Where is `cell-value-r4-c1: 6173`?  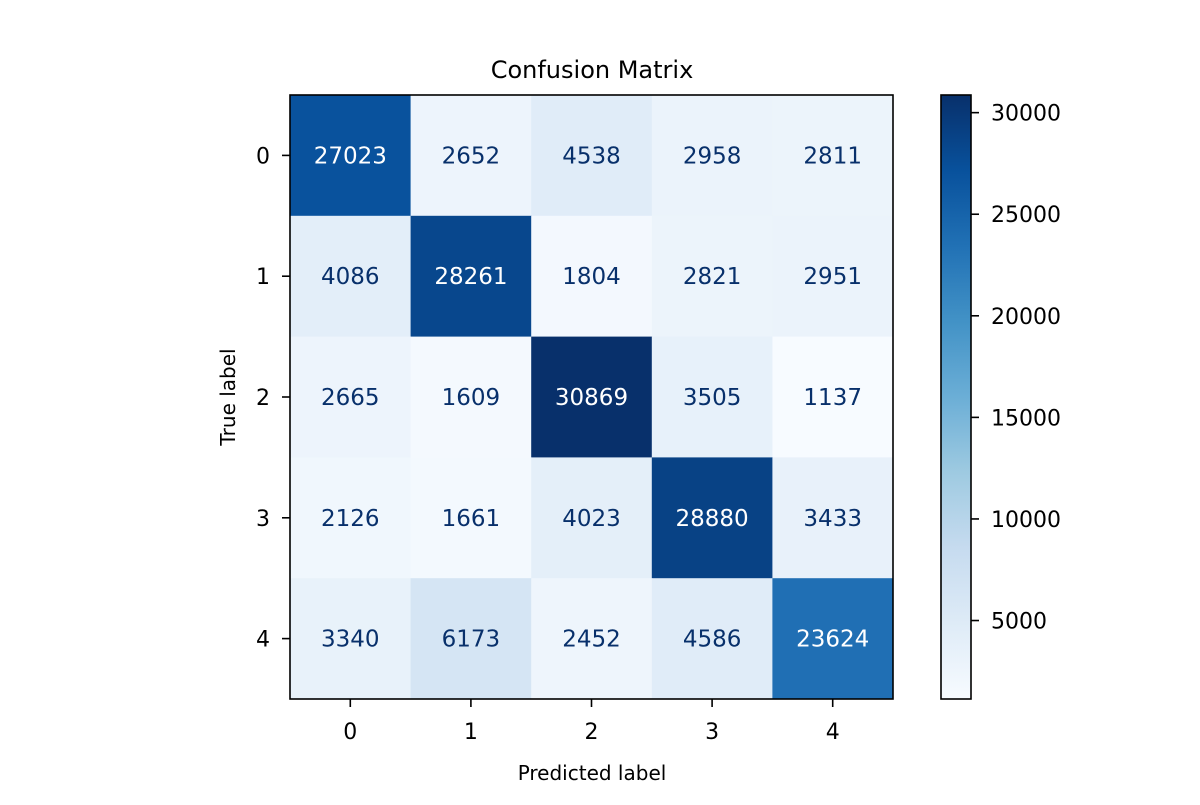
cell-value-r4-c1: 6173 is located at coordinates (471, 640).